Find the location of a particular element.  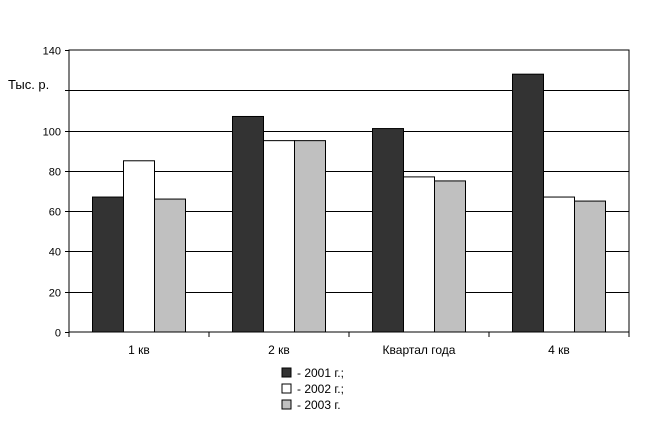

y-tick-label: 60 is located at coordinates (55, 213).